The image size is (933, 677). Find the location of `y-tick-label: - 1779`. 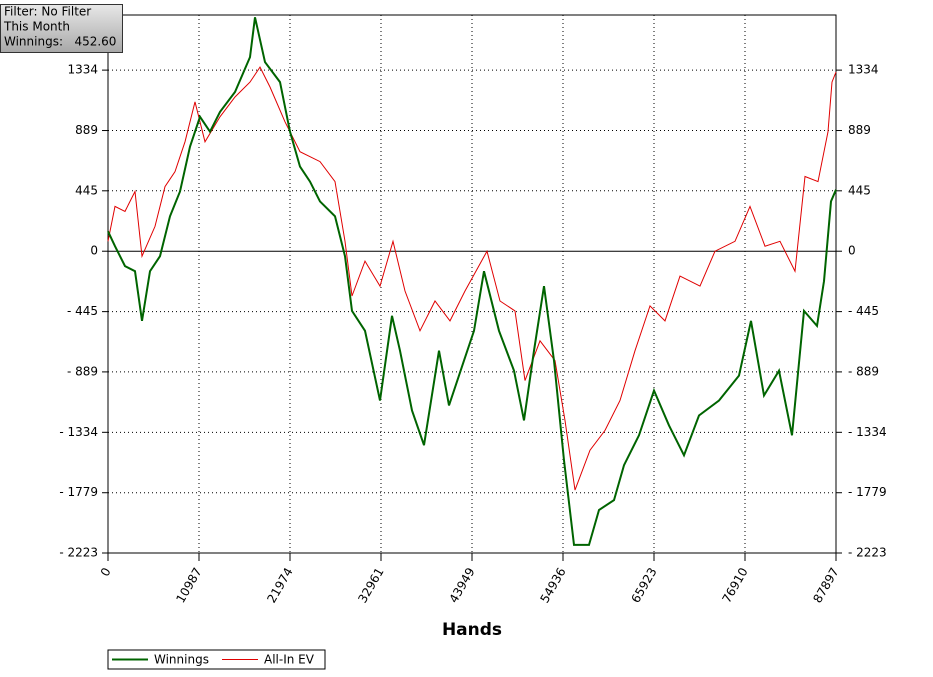

y-tick-label: - 1779 is located at coordinates (78, 492).